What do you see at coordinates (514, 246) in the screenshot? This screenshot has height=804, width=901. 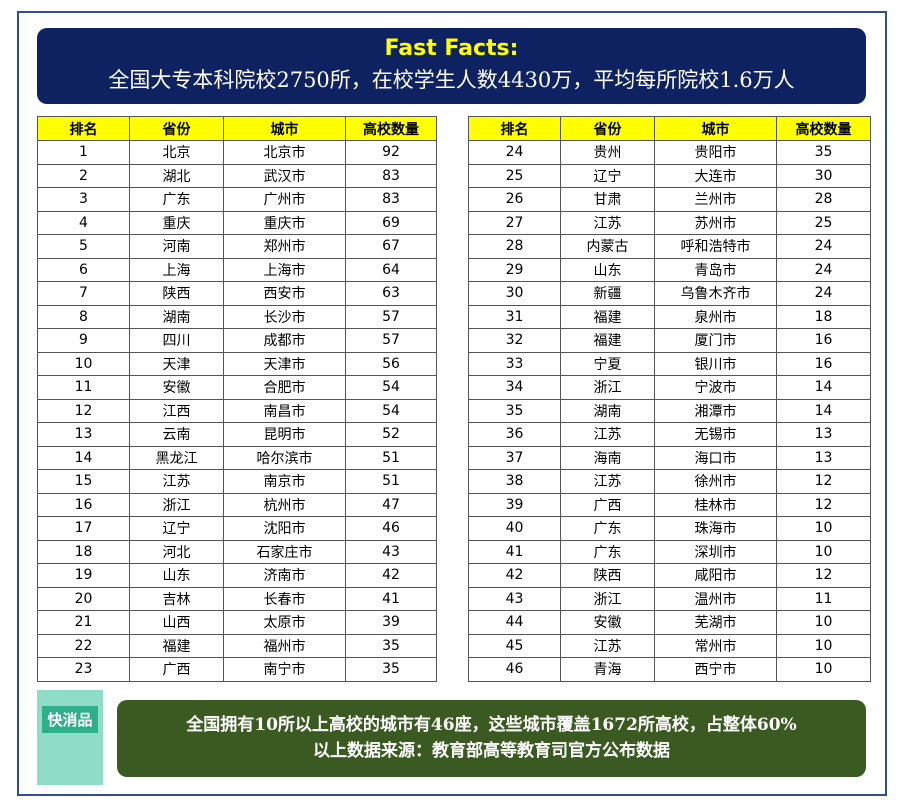 I see `table-cell: 28` at bounding box center [514, 246].